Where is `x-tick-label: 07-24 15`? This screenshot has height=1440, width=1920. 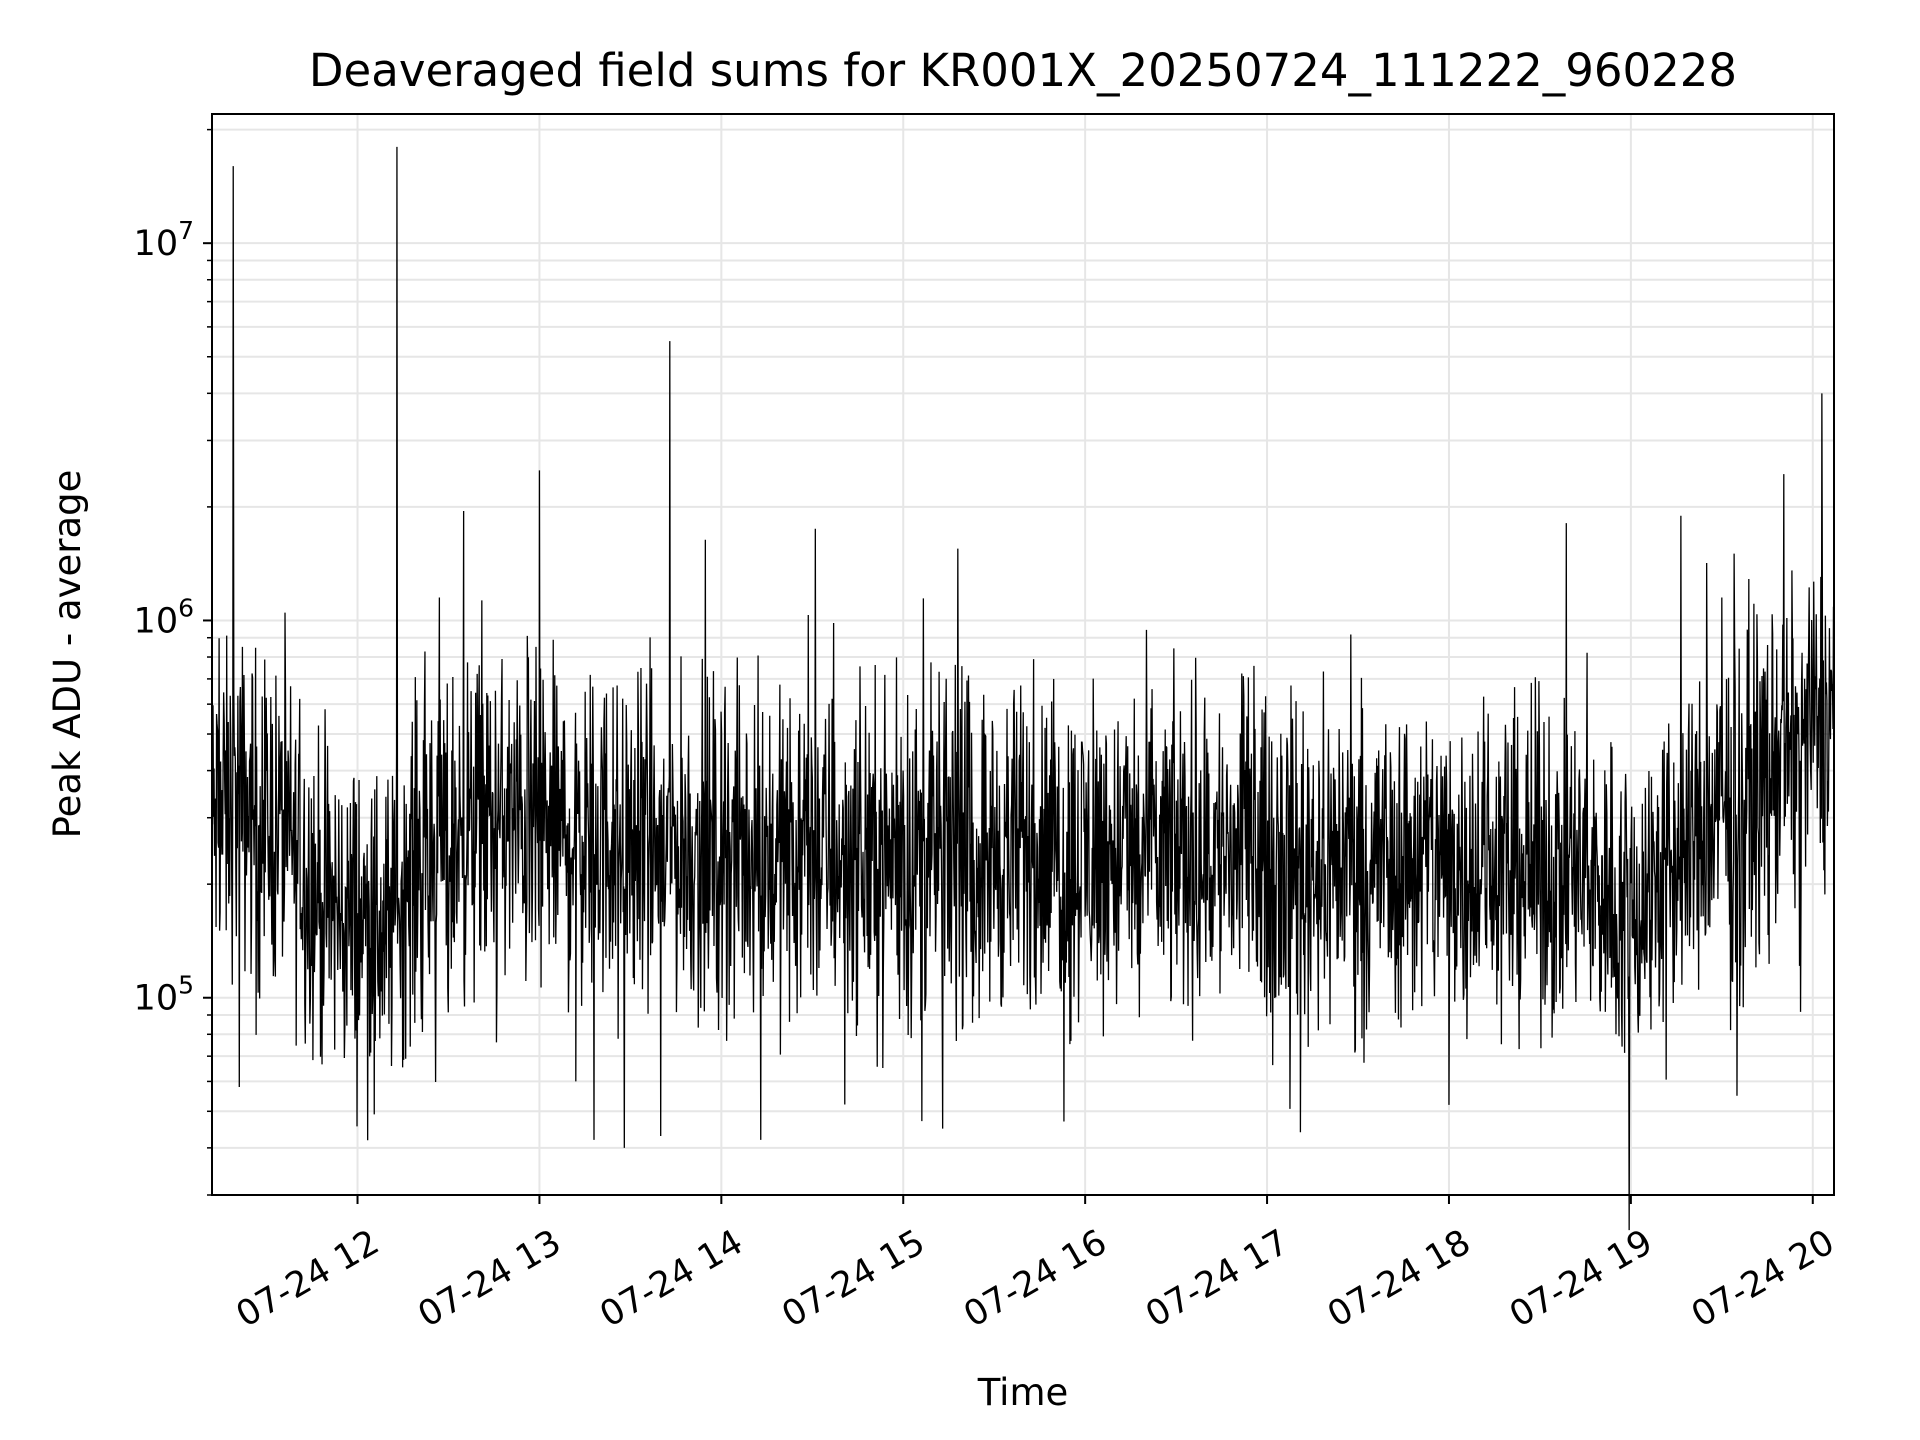 x-tick-label: 07-24 15 is located at coordinates (853, 1278).